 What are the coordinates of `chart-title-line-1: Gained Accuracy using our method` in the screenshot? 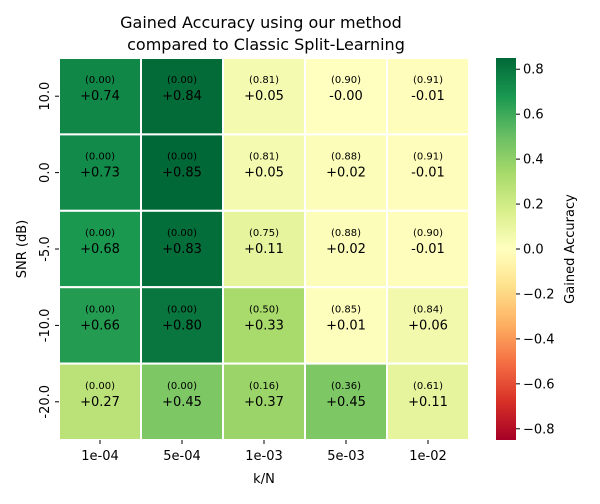 It's located at (261, 22).